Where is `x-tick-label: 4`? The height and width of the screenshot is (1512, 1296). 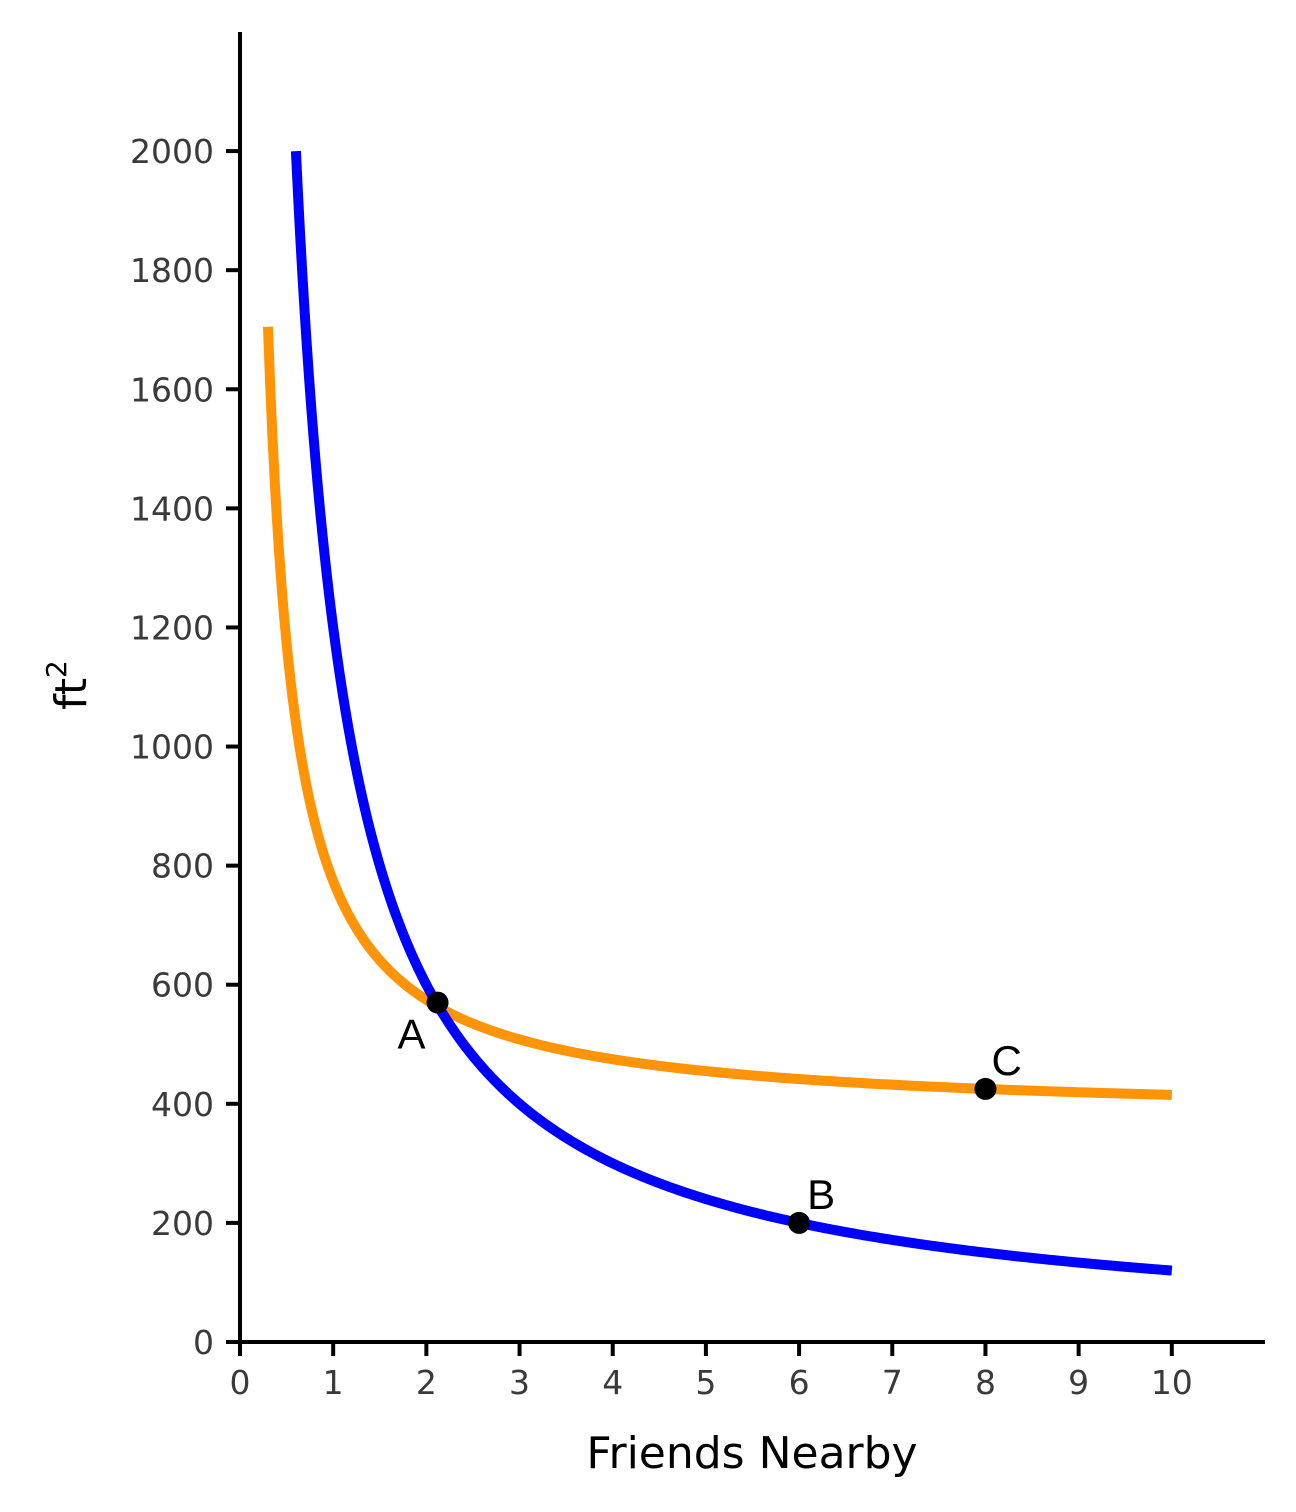 x-tick-label: 4 is located at coordinates (612, 1382).